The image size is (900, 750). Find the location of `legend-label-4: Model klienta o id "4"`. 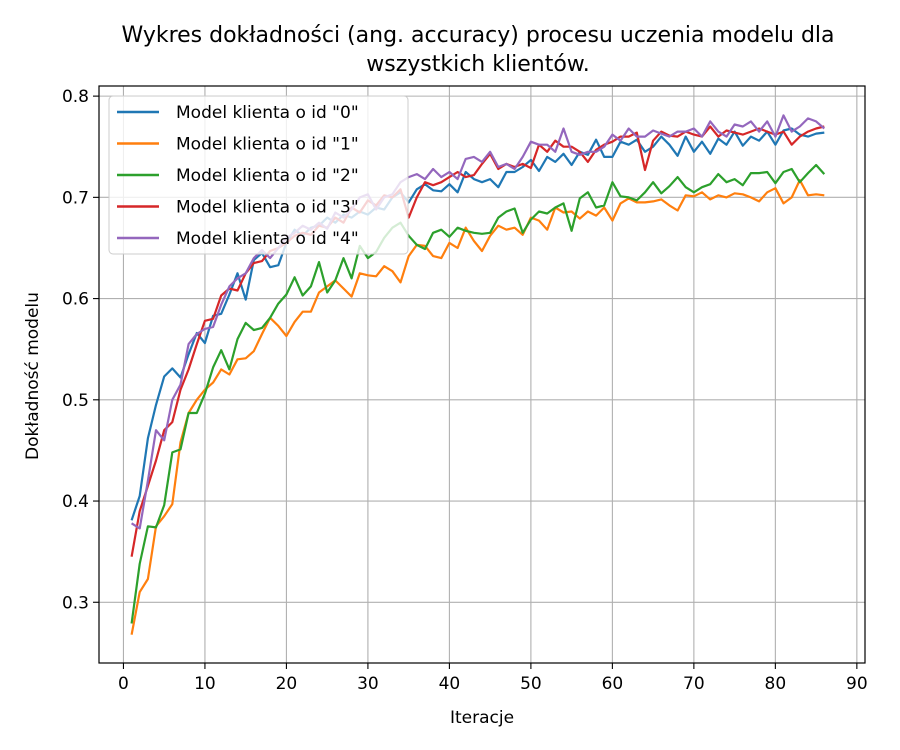

legend-label-4: Model klienta o id "4" is located at coordinates (267, 239).